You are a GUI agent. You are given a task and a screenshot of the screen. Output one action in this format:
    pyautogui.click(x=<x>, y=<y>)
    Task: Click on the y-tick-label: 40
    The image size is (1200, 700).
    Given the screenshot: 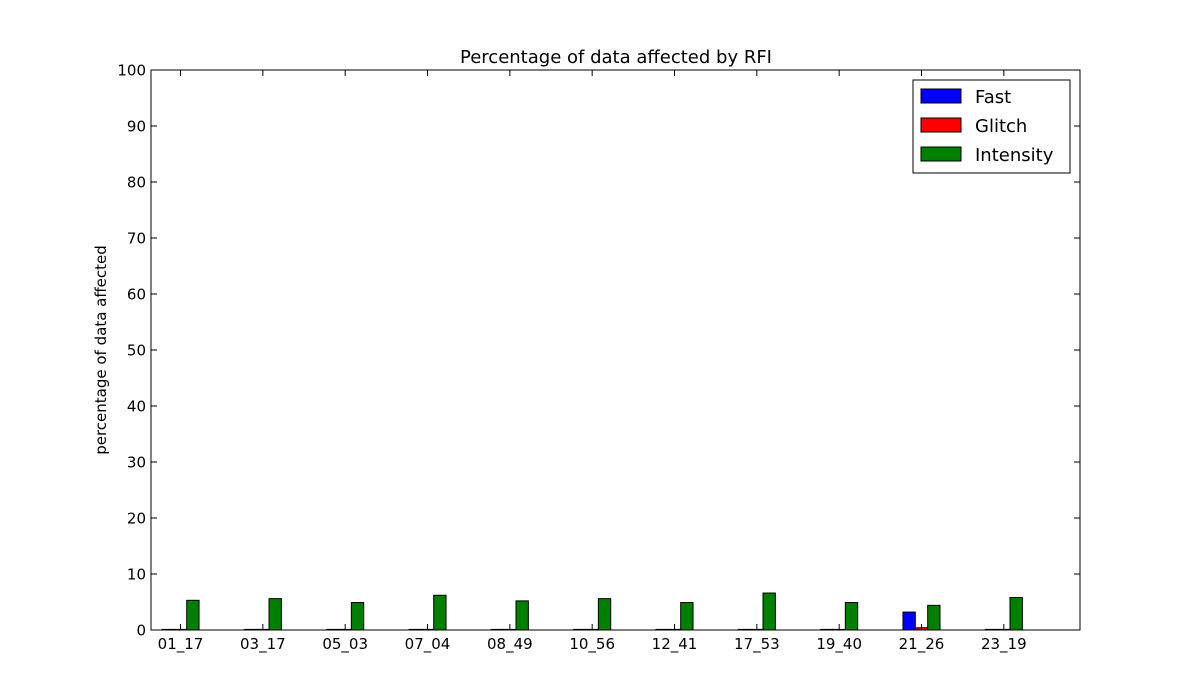 What is the action you would take?
    pyautogui.click(x=136, y=407)
    